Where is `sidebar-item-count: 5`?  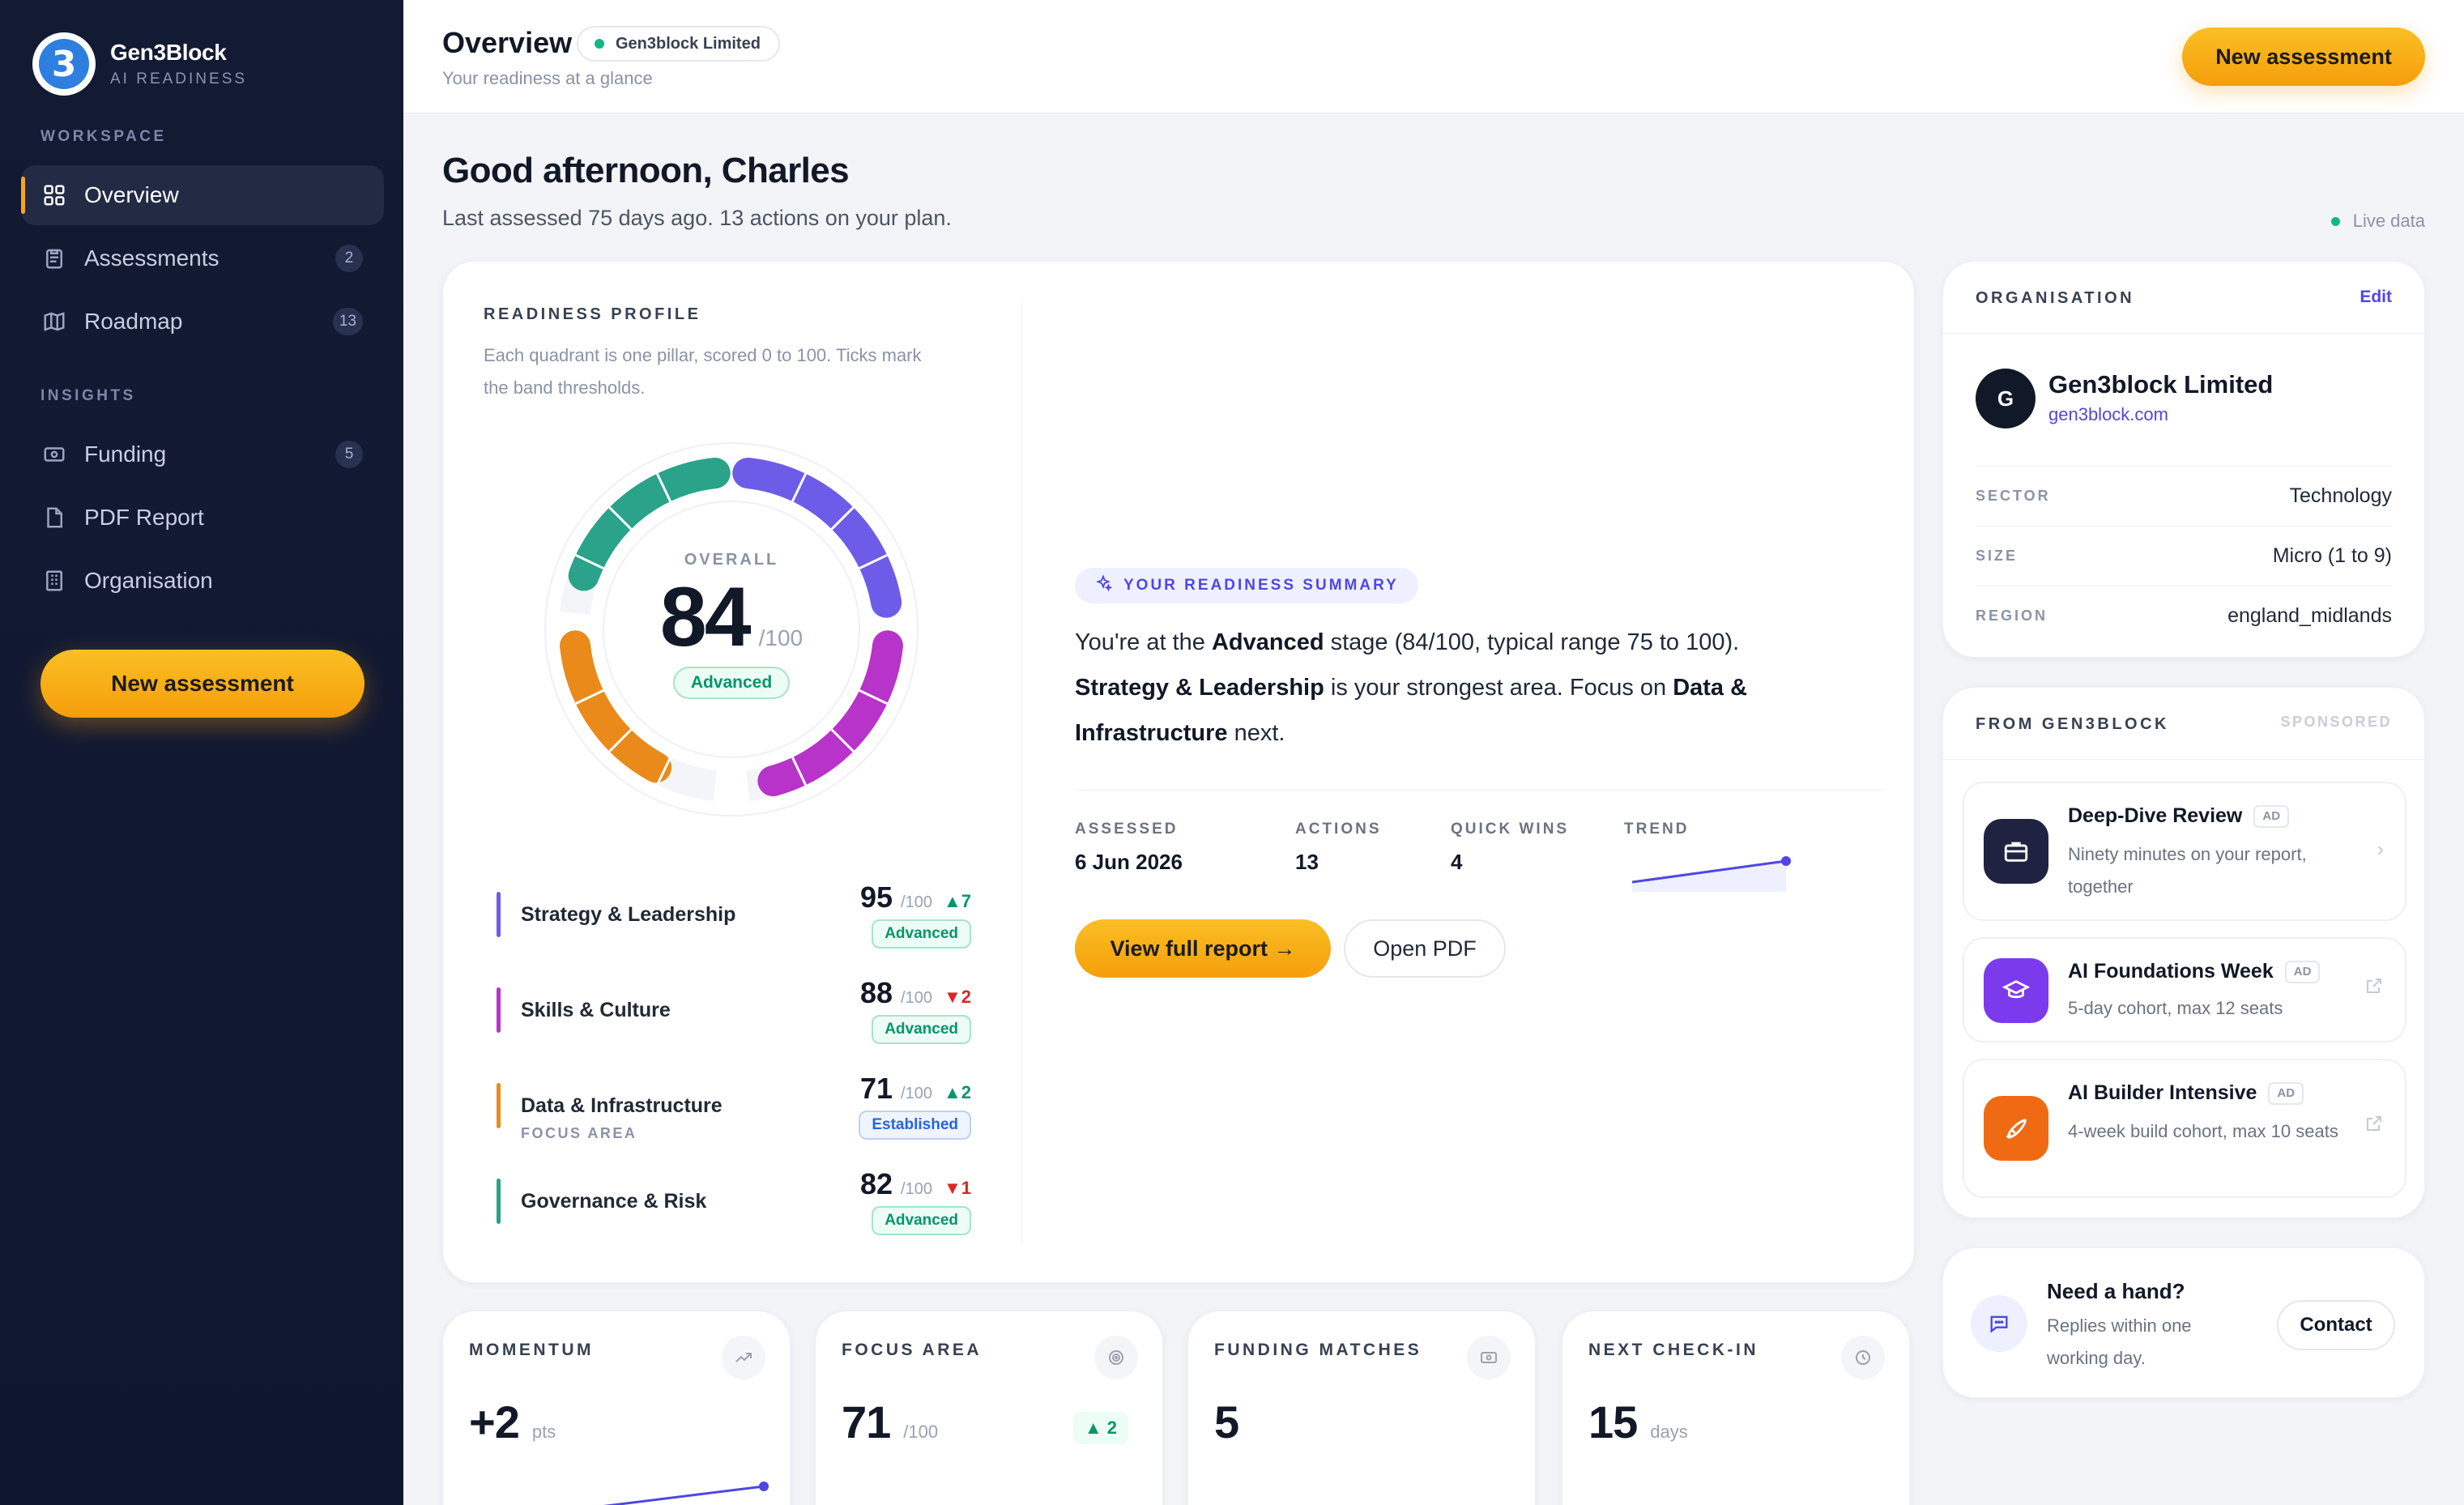
sidebar-item-count: 5 is located at coordinates (349, 454).